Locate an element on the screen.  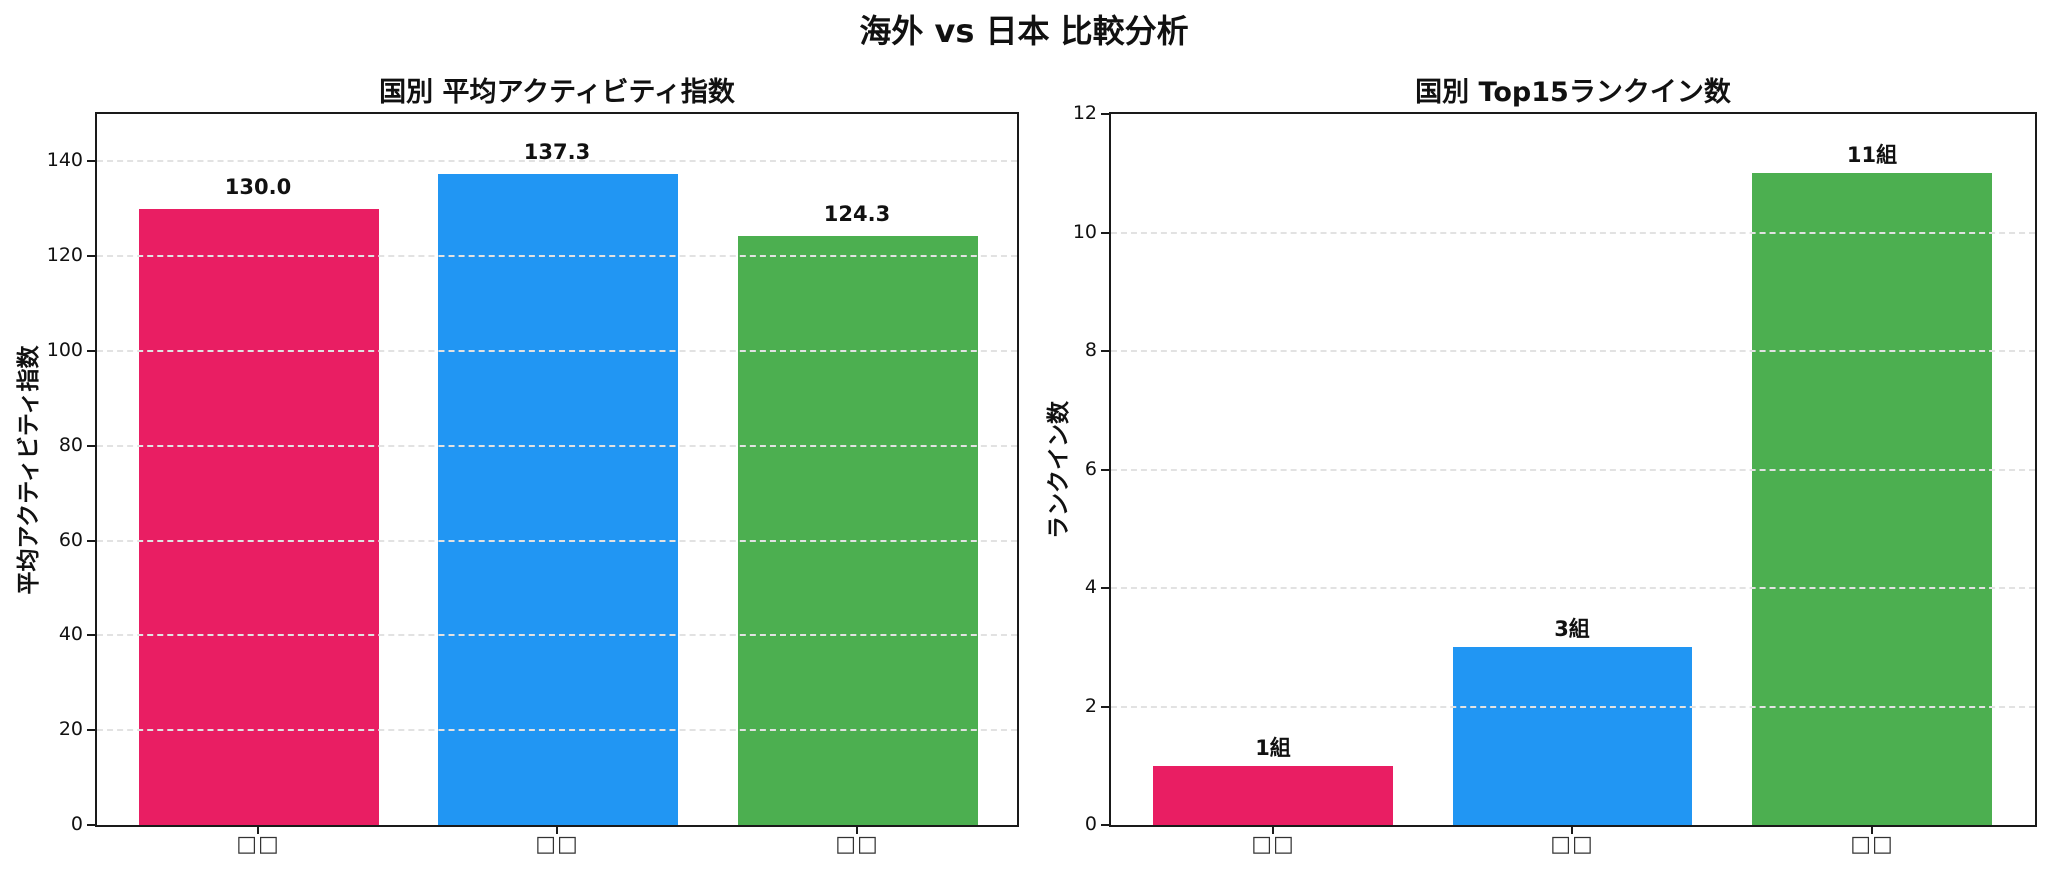
bar-value-label: 11組 is located at coordinates (1872, 155).